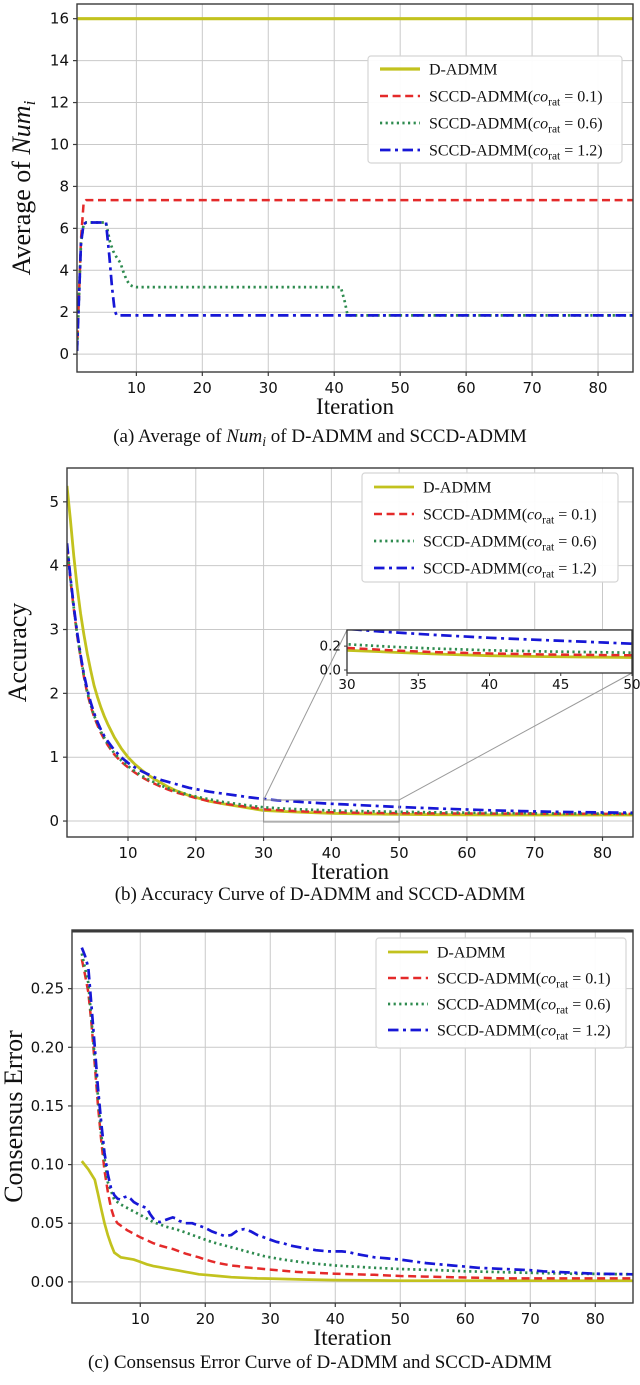 The height and width of the screenshot is (1385, 640). What do you see at coordinates (524, 1007) in the screenshot?
I see `legend-item-label: SCCD-ADMM(corat = 0.6)` at bounding box center [524, 1007].